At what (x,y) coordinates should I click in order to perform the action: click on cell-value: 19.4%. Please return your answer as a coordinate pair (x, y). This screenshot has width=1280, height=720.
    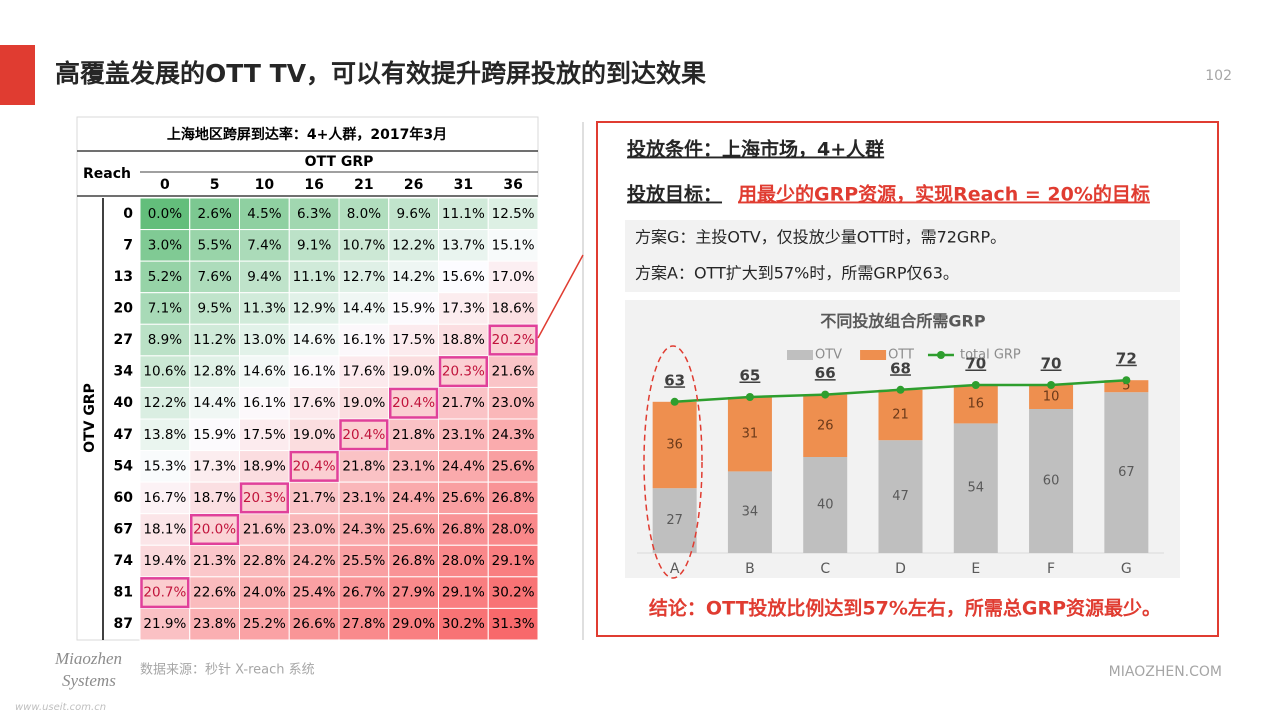
    Looking at the image, I should click on (164, 561).